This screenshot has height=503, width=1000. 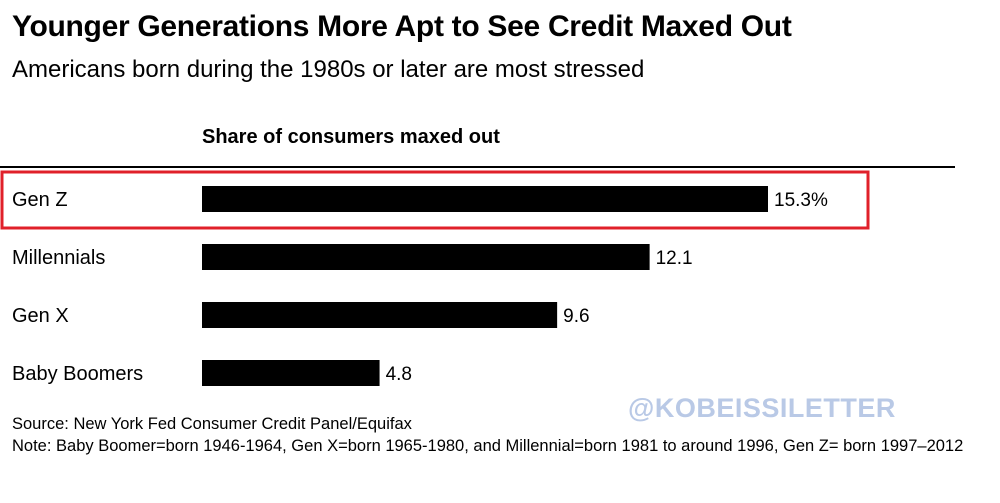 What do you see at coordinates (485, 199) in the screenshot?
I see `bar-gen-z` at bounding box center [485, 199].